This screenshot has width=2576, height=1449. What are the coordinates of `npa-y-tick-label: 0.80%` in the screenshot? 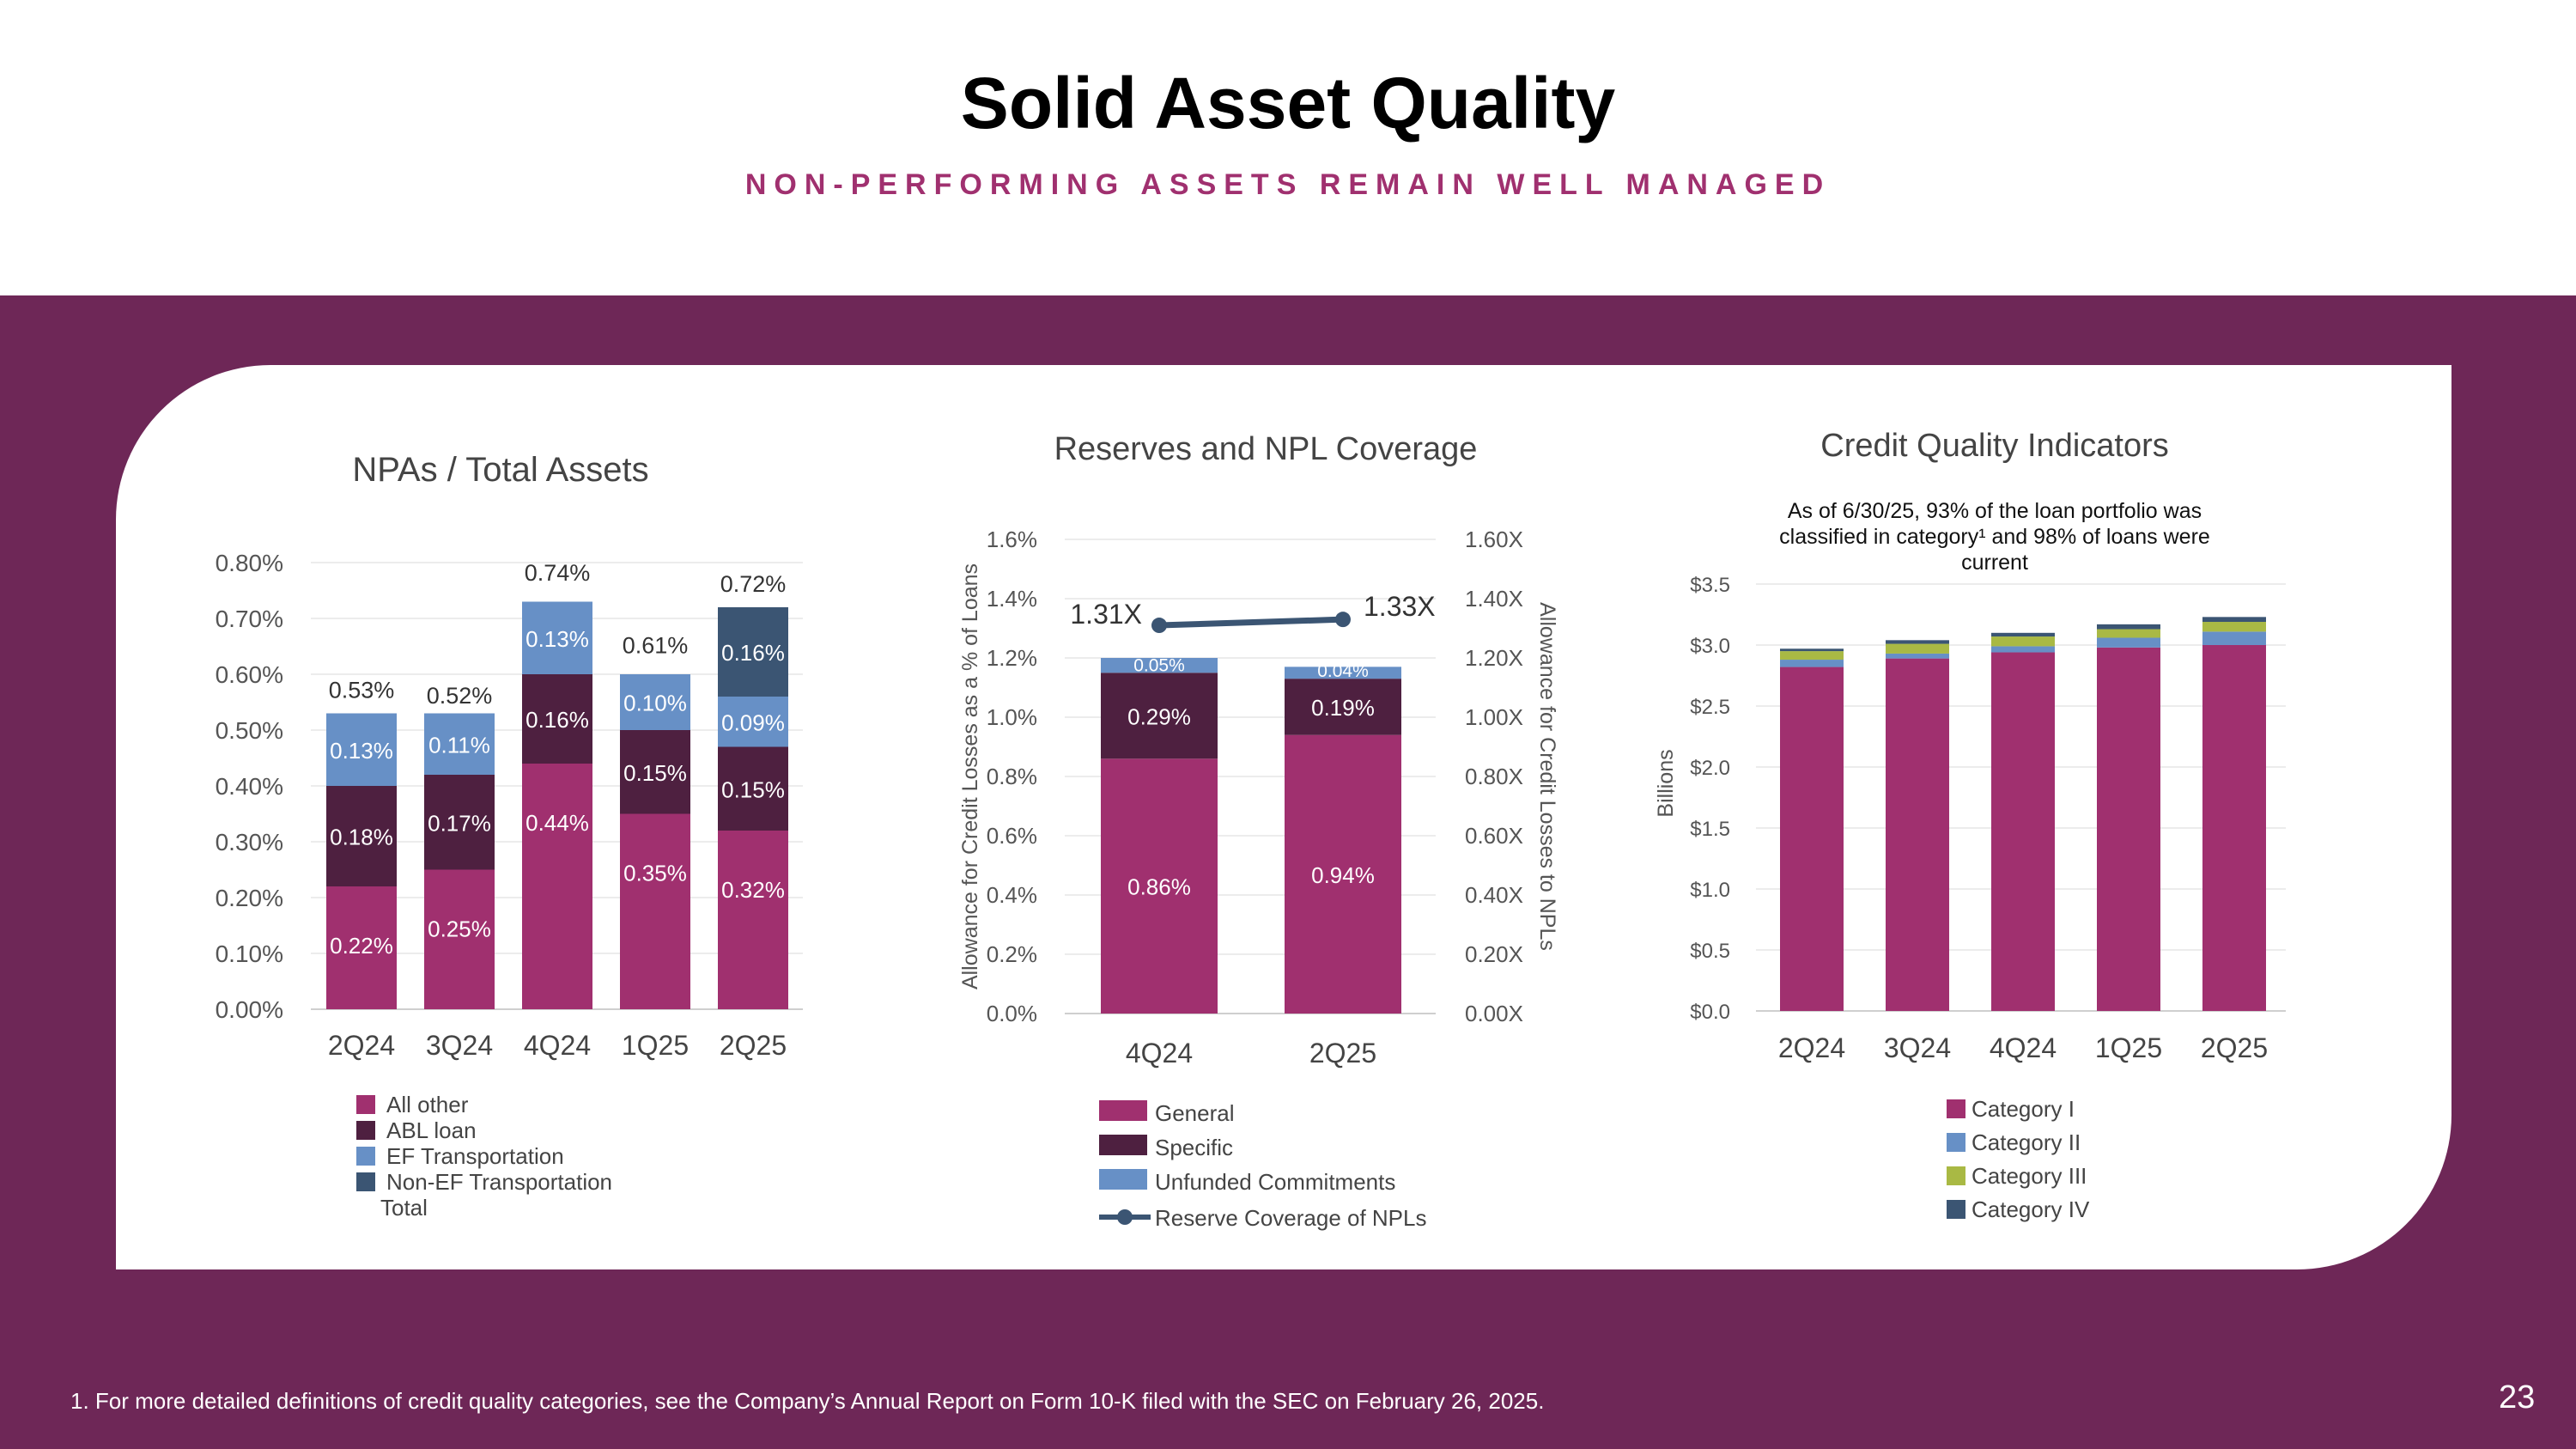 It's located at (250, 563).